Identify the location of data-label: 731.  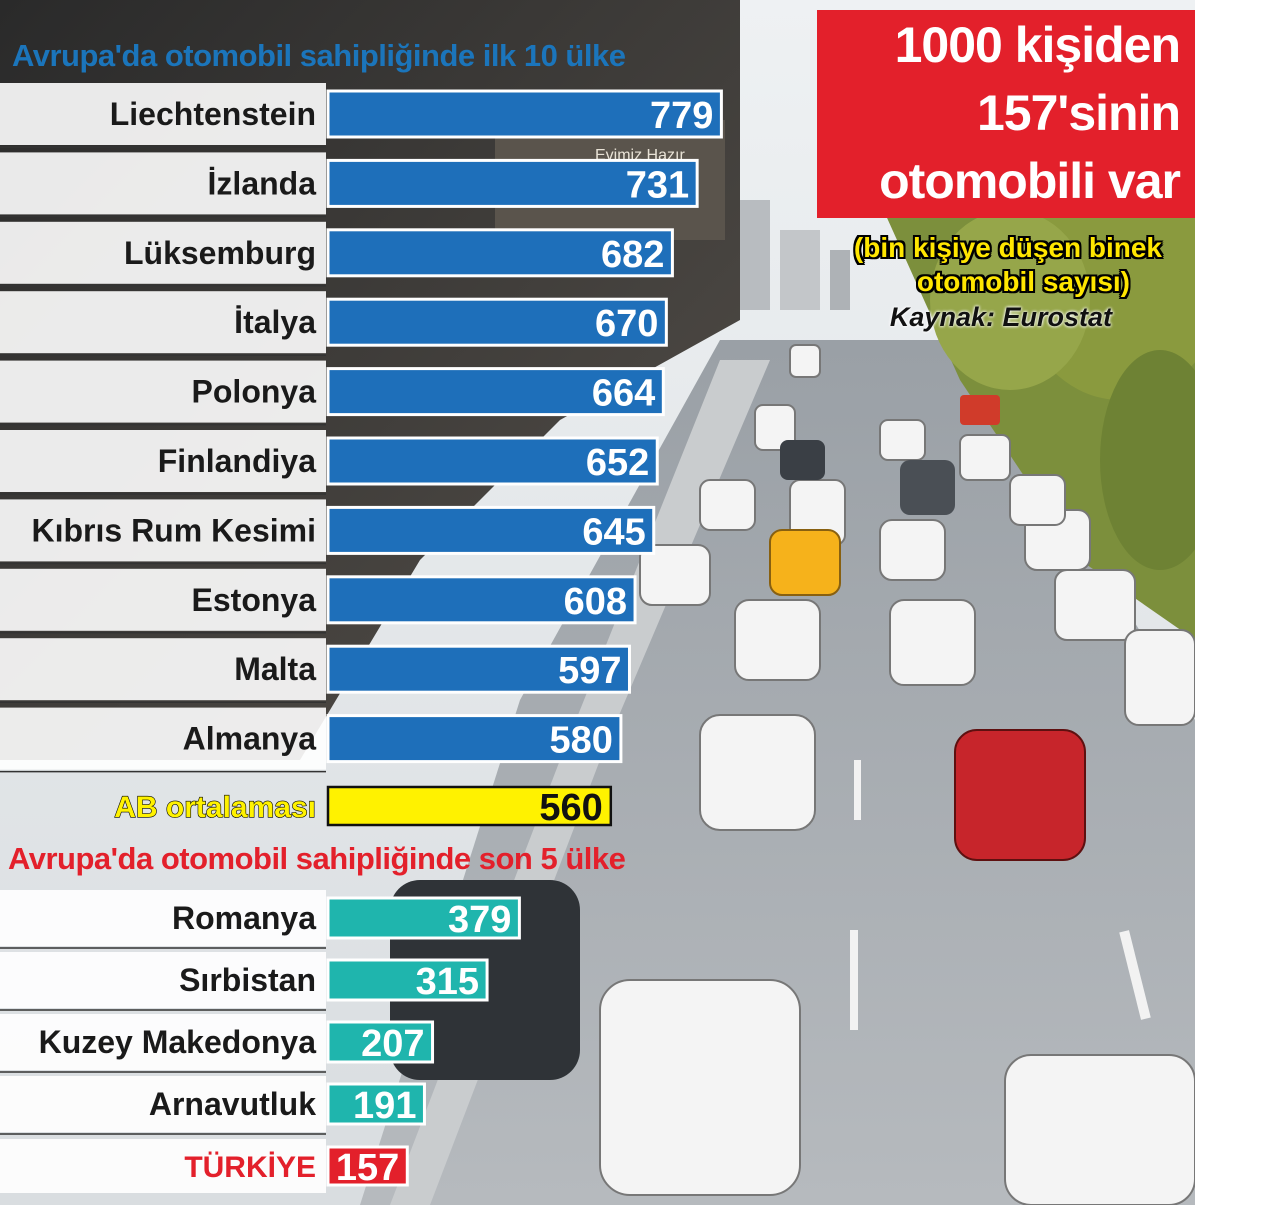
(657, 185).